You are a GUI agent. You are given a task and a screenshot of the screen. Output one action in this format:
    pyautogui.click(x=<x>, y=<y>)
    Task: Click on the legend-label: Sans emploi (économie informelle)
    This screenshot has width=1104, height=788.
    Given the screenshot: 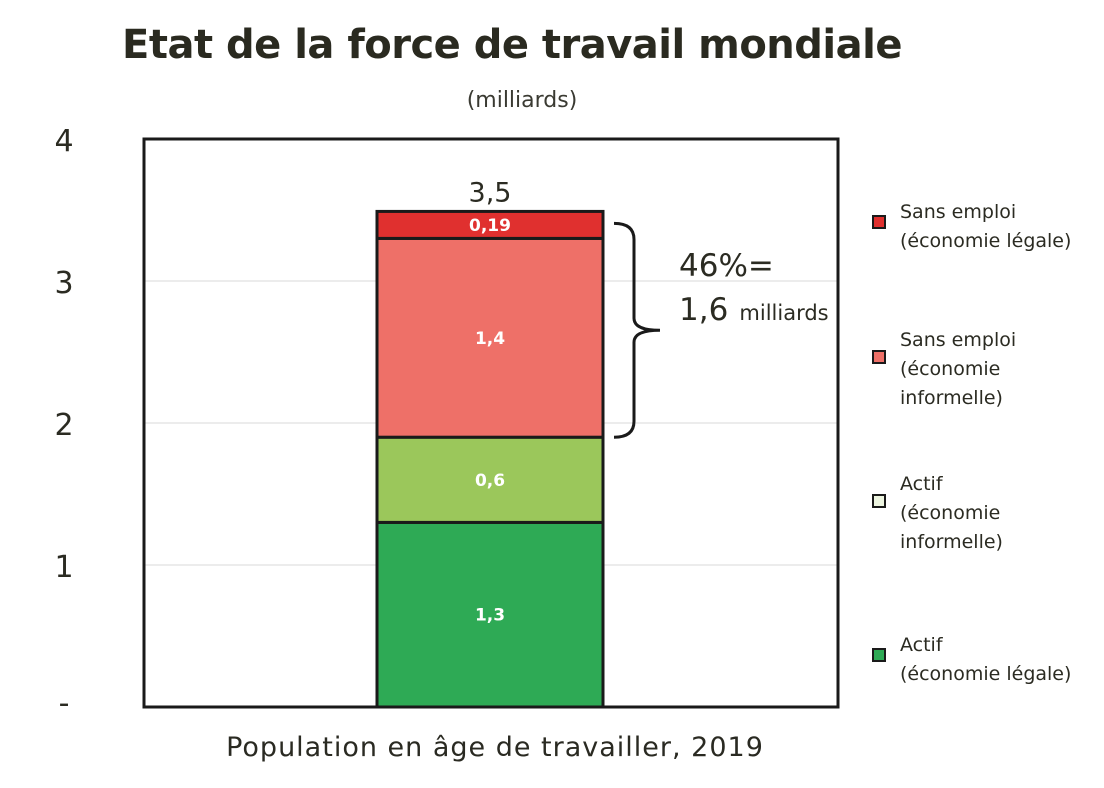 What is the action you would take?
    pyautogui.click(x=958, y=369)
    